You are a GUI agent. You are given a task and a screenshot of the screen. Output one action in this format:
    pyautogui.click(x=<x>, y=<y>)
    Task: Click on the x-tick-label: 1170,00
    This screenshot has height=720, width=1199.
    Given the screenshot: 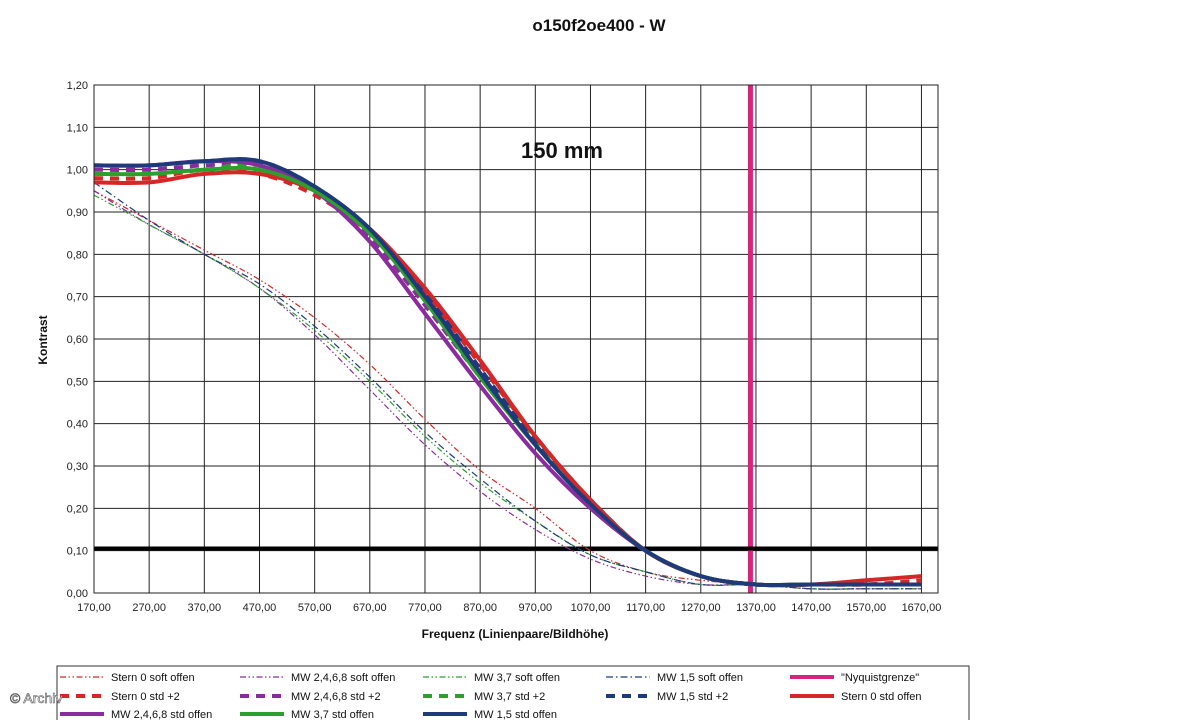 What is the action you would take?
    pyautogui.click(x=645, y=608)
    